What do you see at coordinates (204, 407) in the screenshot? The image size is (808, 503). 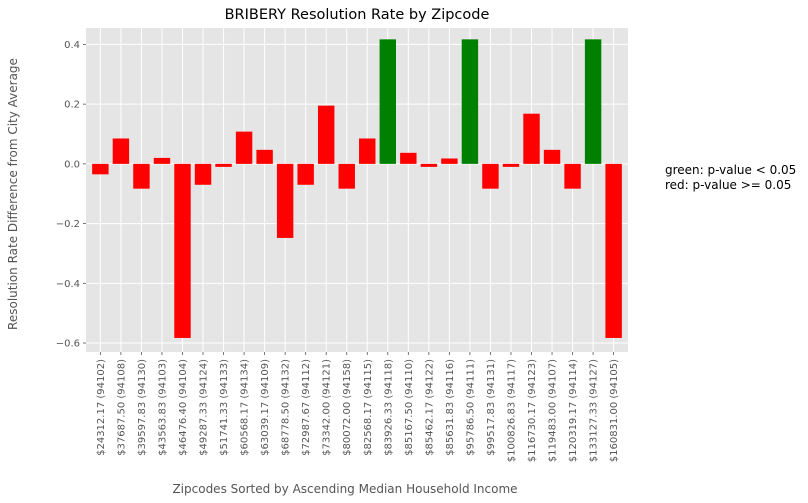 I see `x-tick-label: $49287.33 (94124)` at bounding box center [204, 407].